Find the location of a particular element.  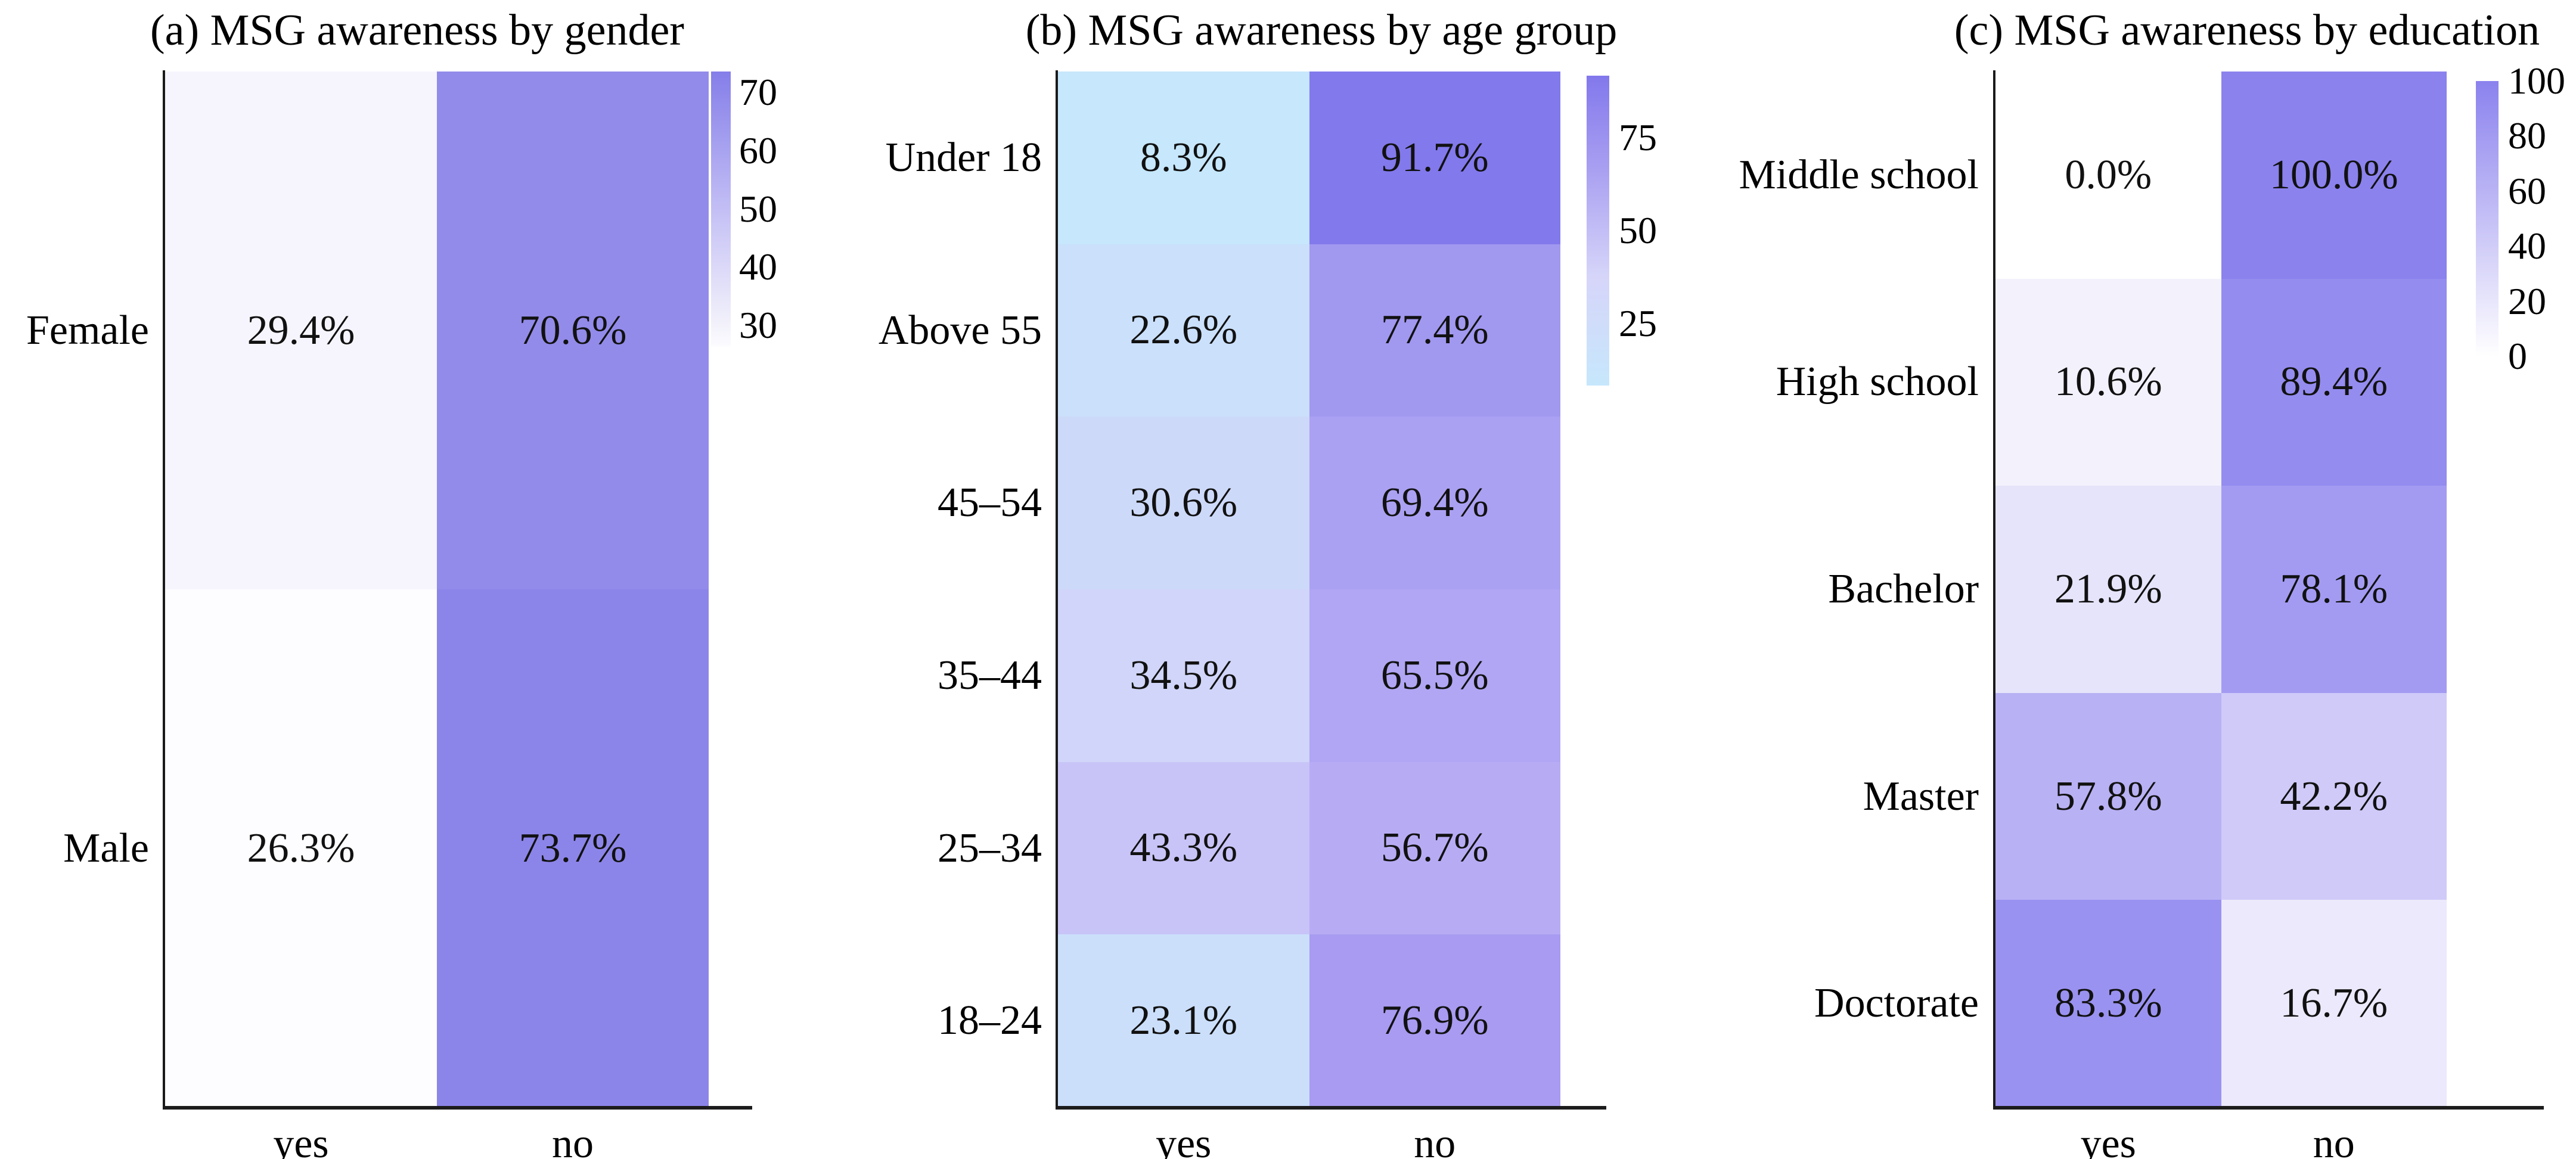

panel-b-x-axis: yes no is located at coordinates (1309, 1138).